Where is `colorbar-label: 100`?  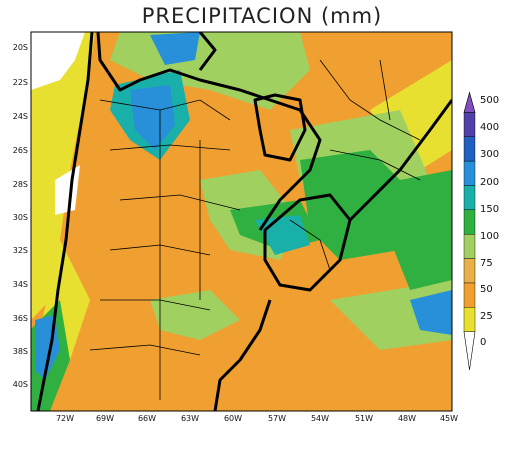
colorbar-label: 100 is located at coordinates (490, 236).